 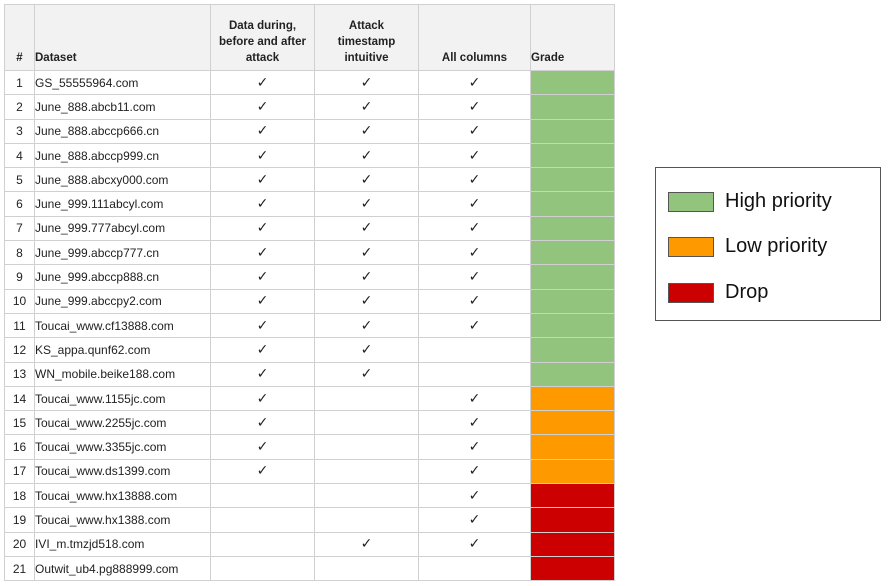 I want to click on table-row: 13 WN_mobile.beike188.com ✓ ✓, so click(x=309, y=374).